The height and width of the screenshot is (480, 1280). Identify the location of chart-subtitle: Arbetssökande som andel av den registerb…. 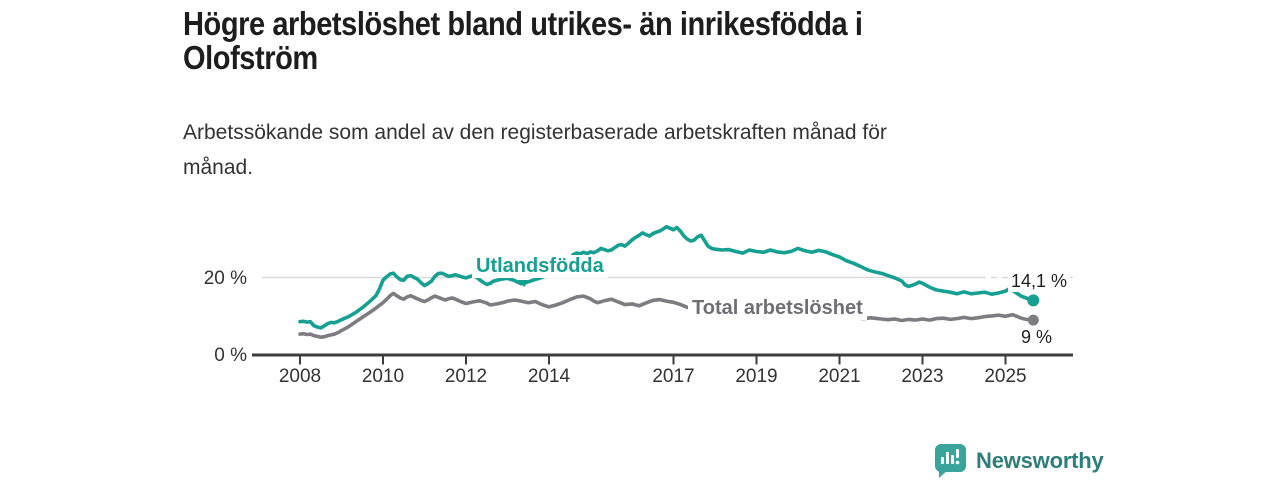
(535, 150).